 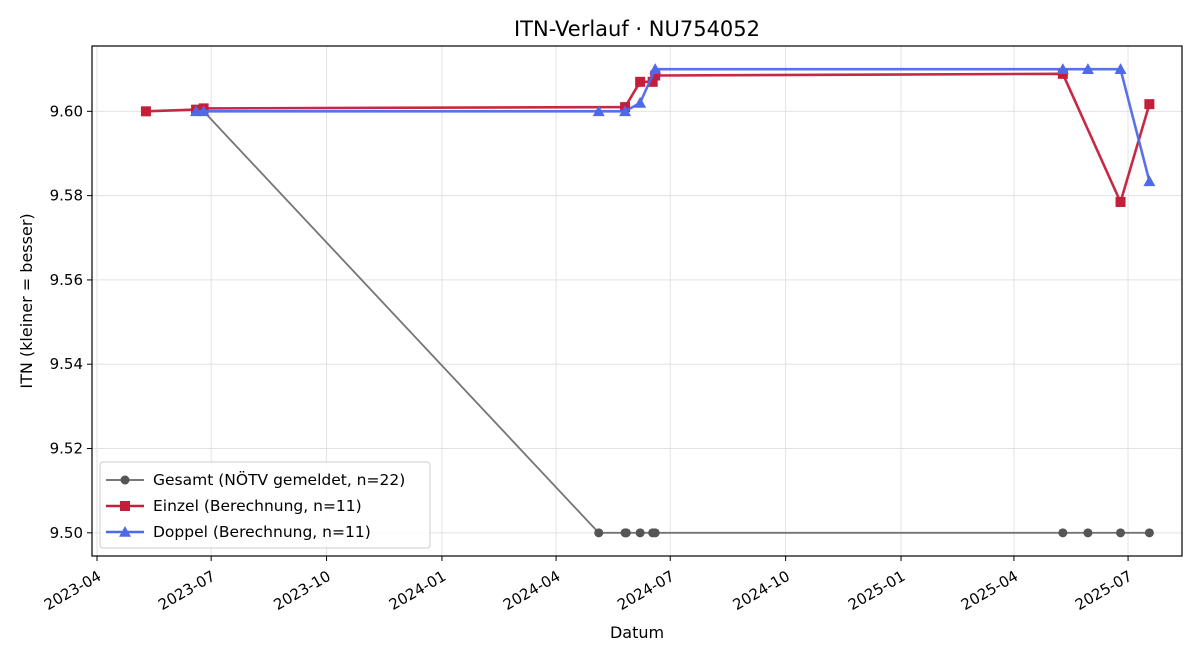 What do you see at coordinates (257, 506) in the screenshot?
I see `legend-label: Einzel (Berechnung, n=11)` at bounding box center [257, 506].